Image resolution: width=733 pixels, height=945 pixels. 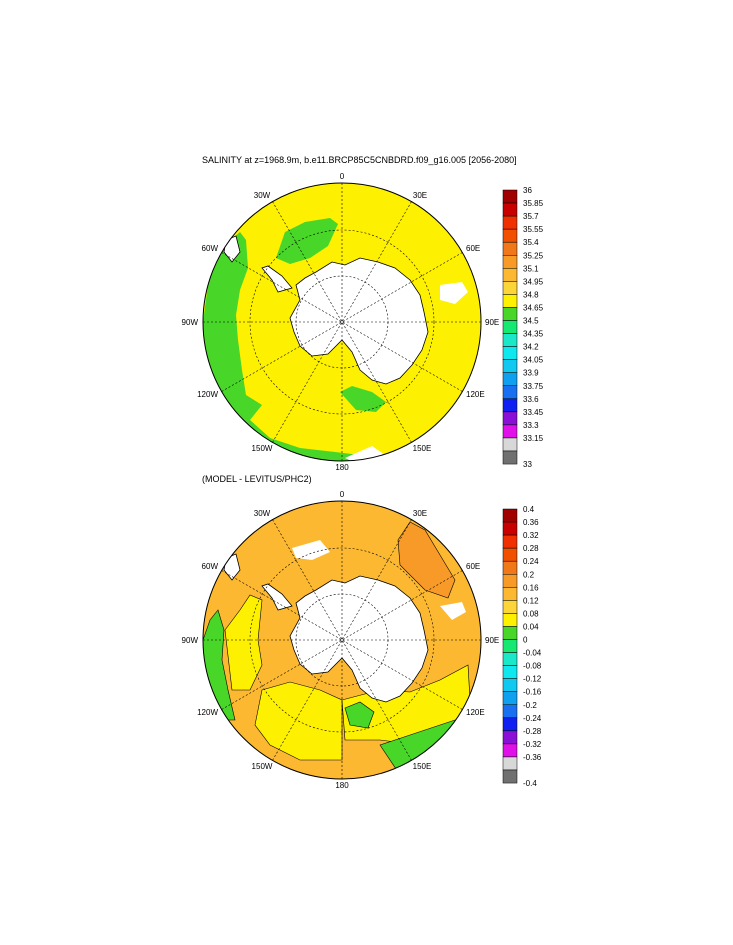 What do you see at coordinates (530, 783) in the screenshot?
I see `panel2-colorbar-label: -0.4` at bounding box center [530, 783].